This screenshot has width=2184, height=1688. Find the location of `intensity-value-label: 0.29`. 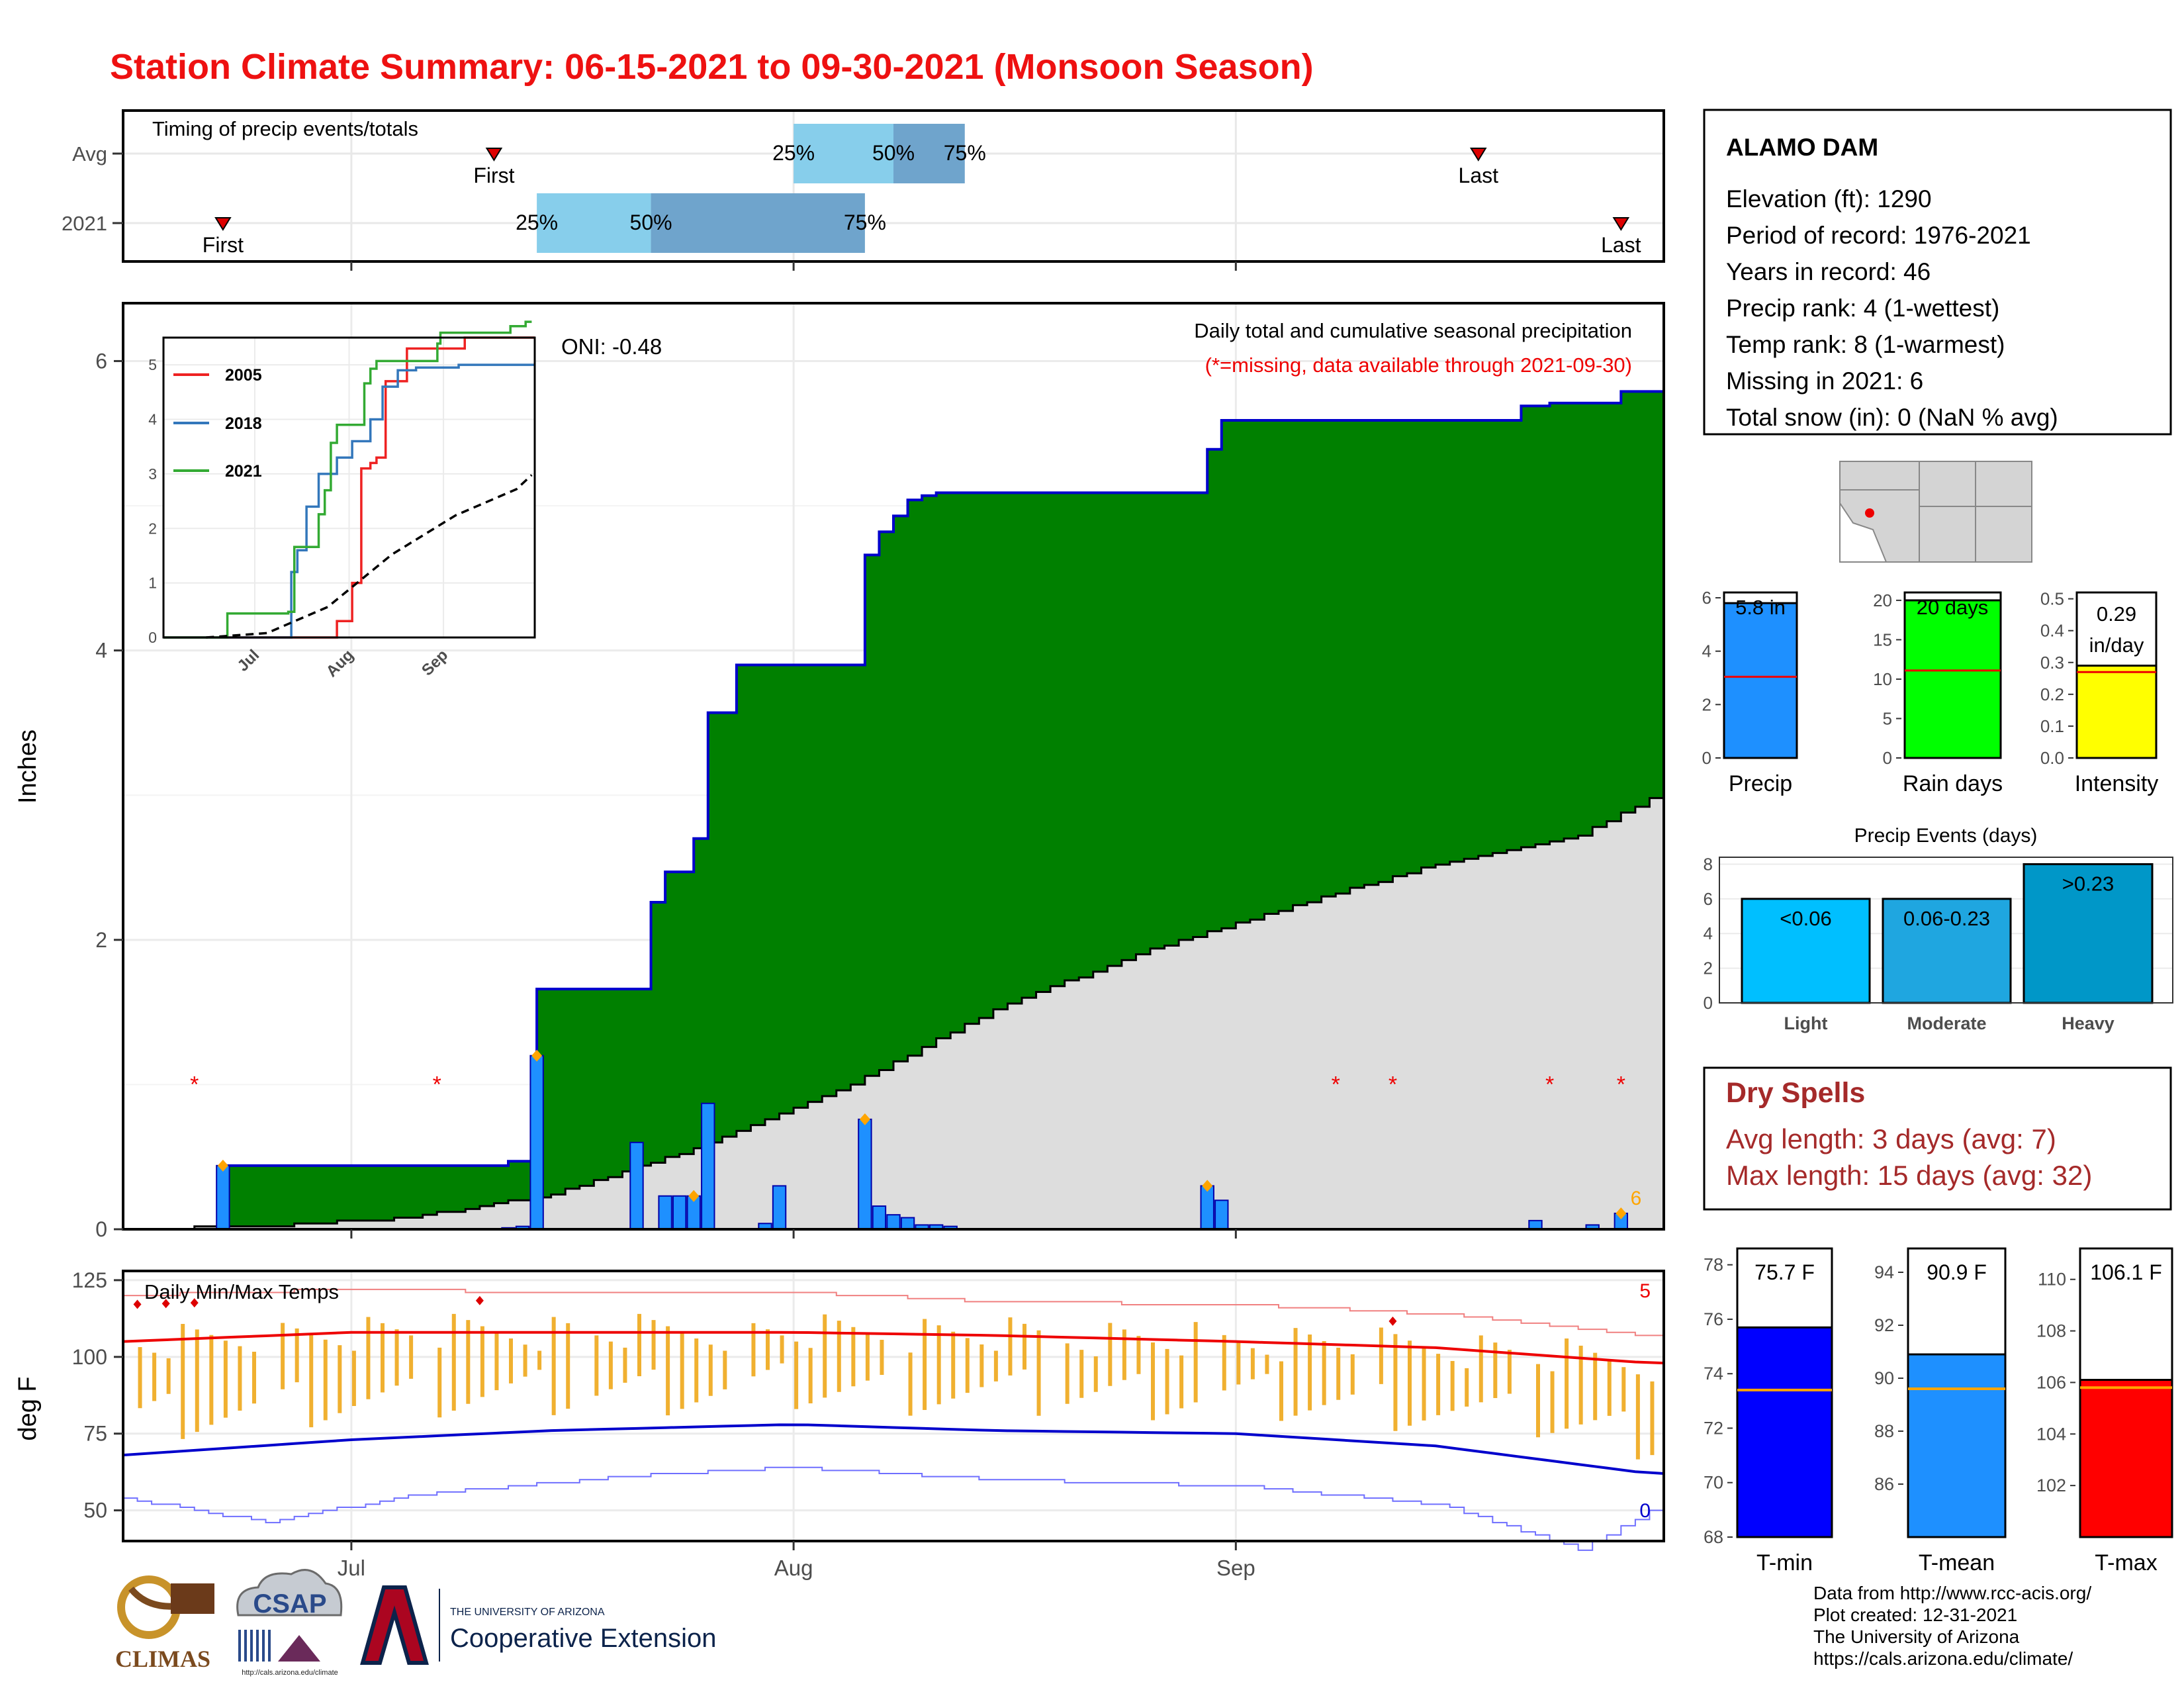

intensity-value-label: 0.29 is located at coordinates (2116, 614).